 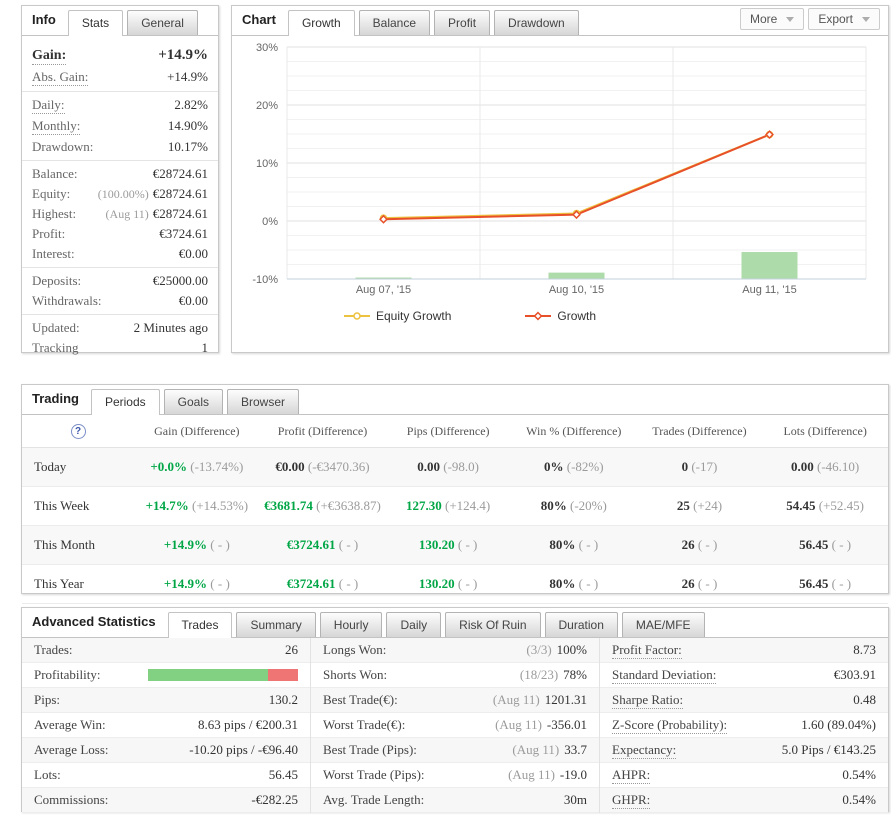 What do you see at coordinates (311, 583) in the screenshot?
I see `cell-main-value: €3724.61` at bounding box center [311, 583].